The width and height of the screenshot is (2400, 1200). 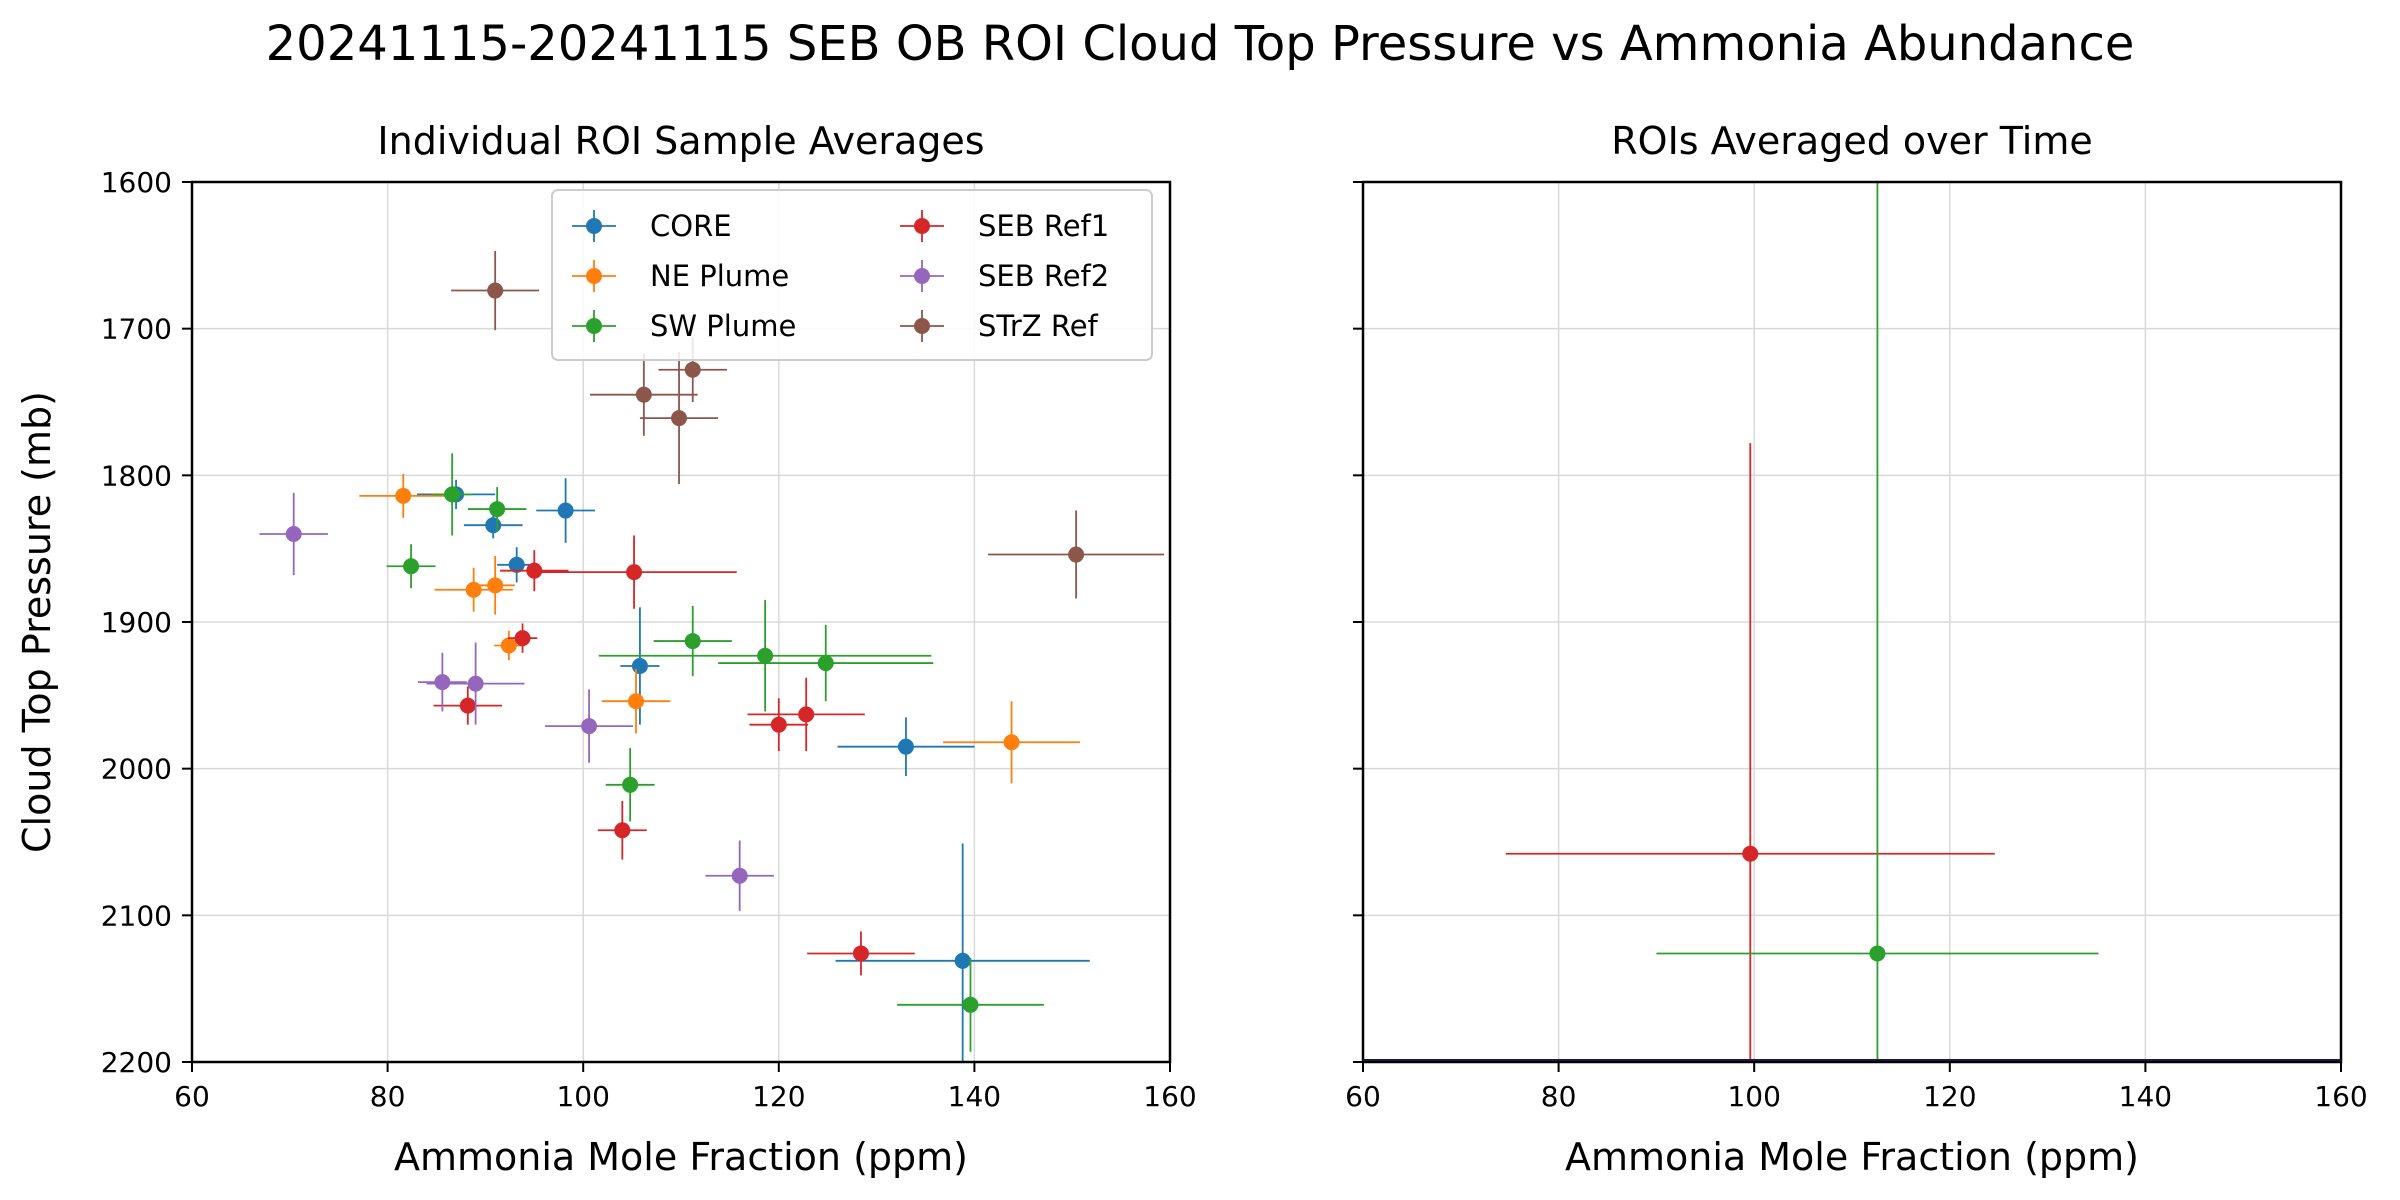 I want to click on legend-label: CORE, so click(x=691, y=226).